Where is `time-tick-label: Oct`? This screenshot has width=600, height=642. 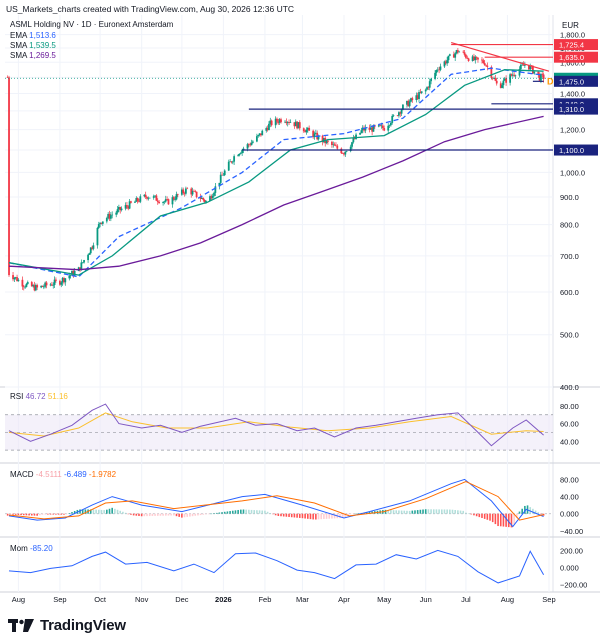
time-tick-label: Oct is located at coordinates (100, 599).